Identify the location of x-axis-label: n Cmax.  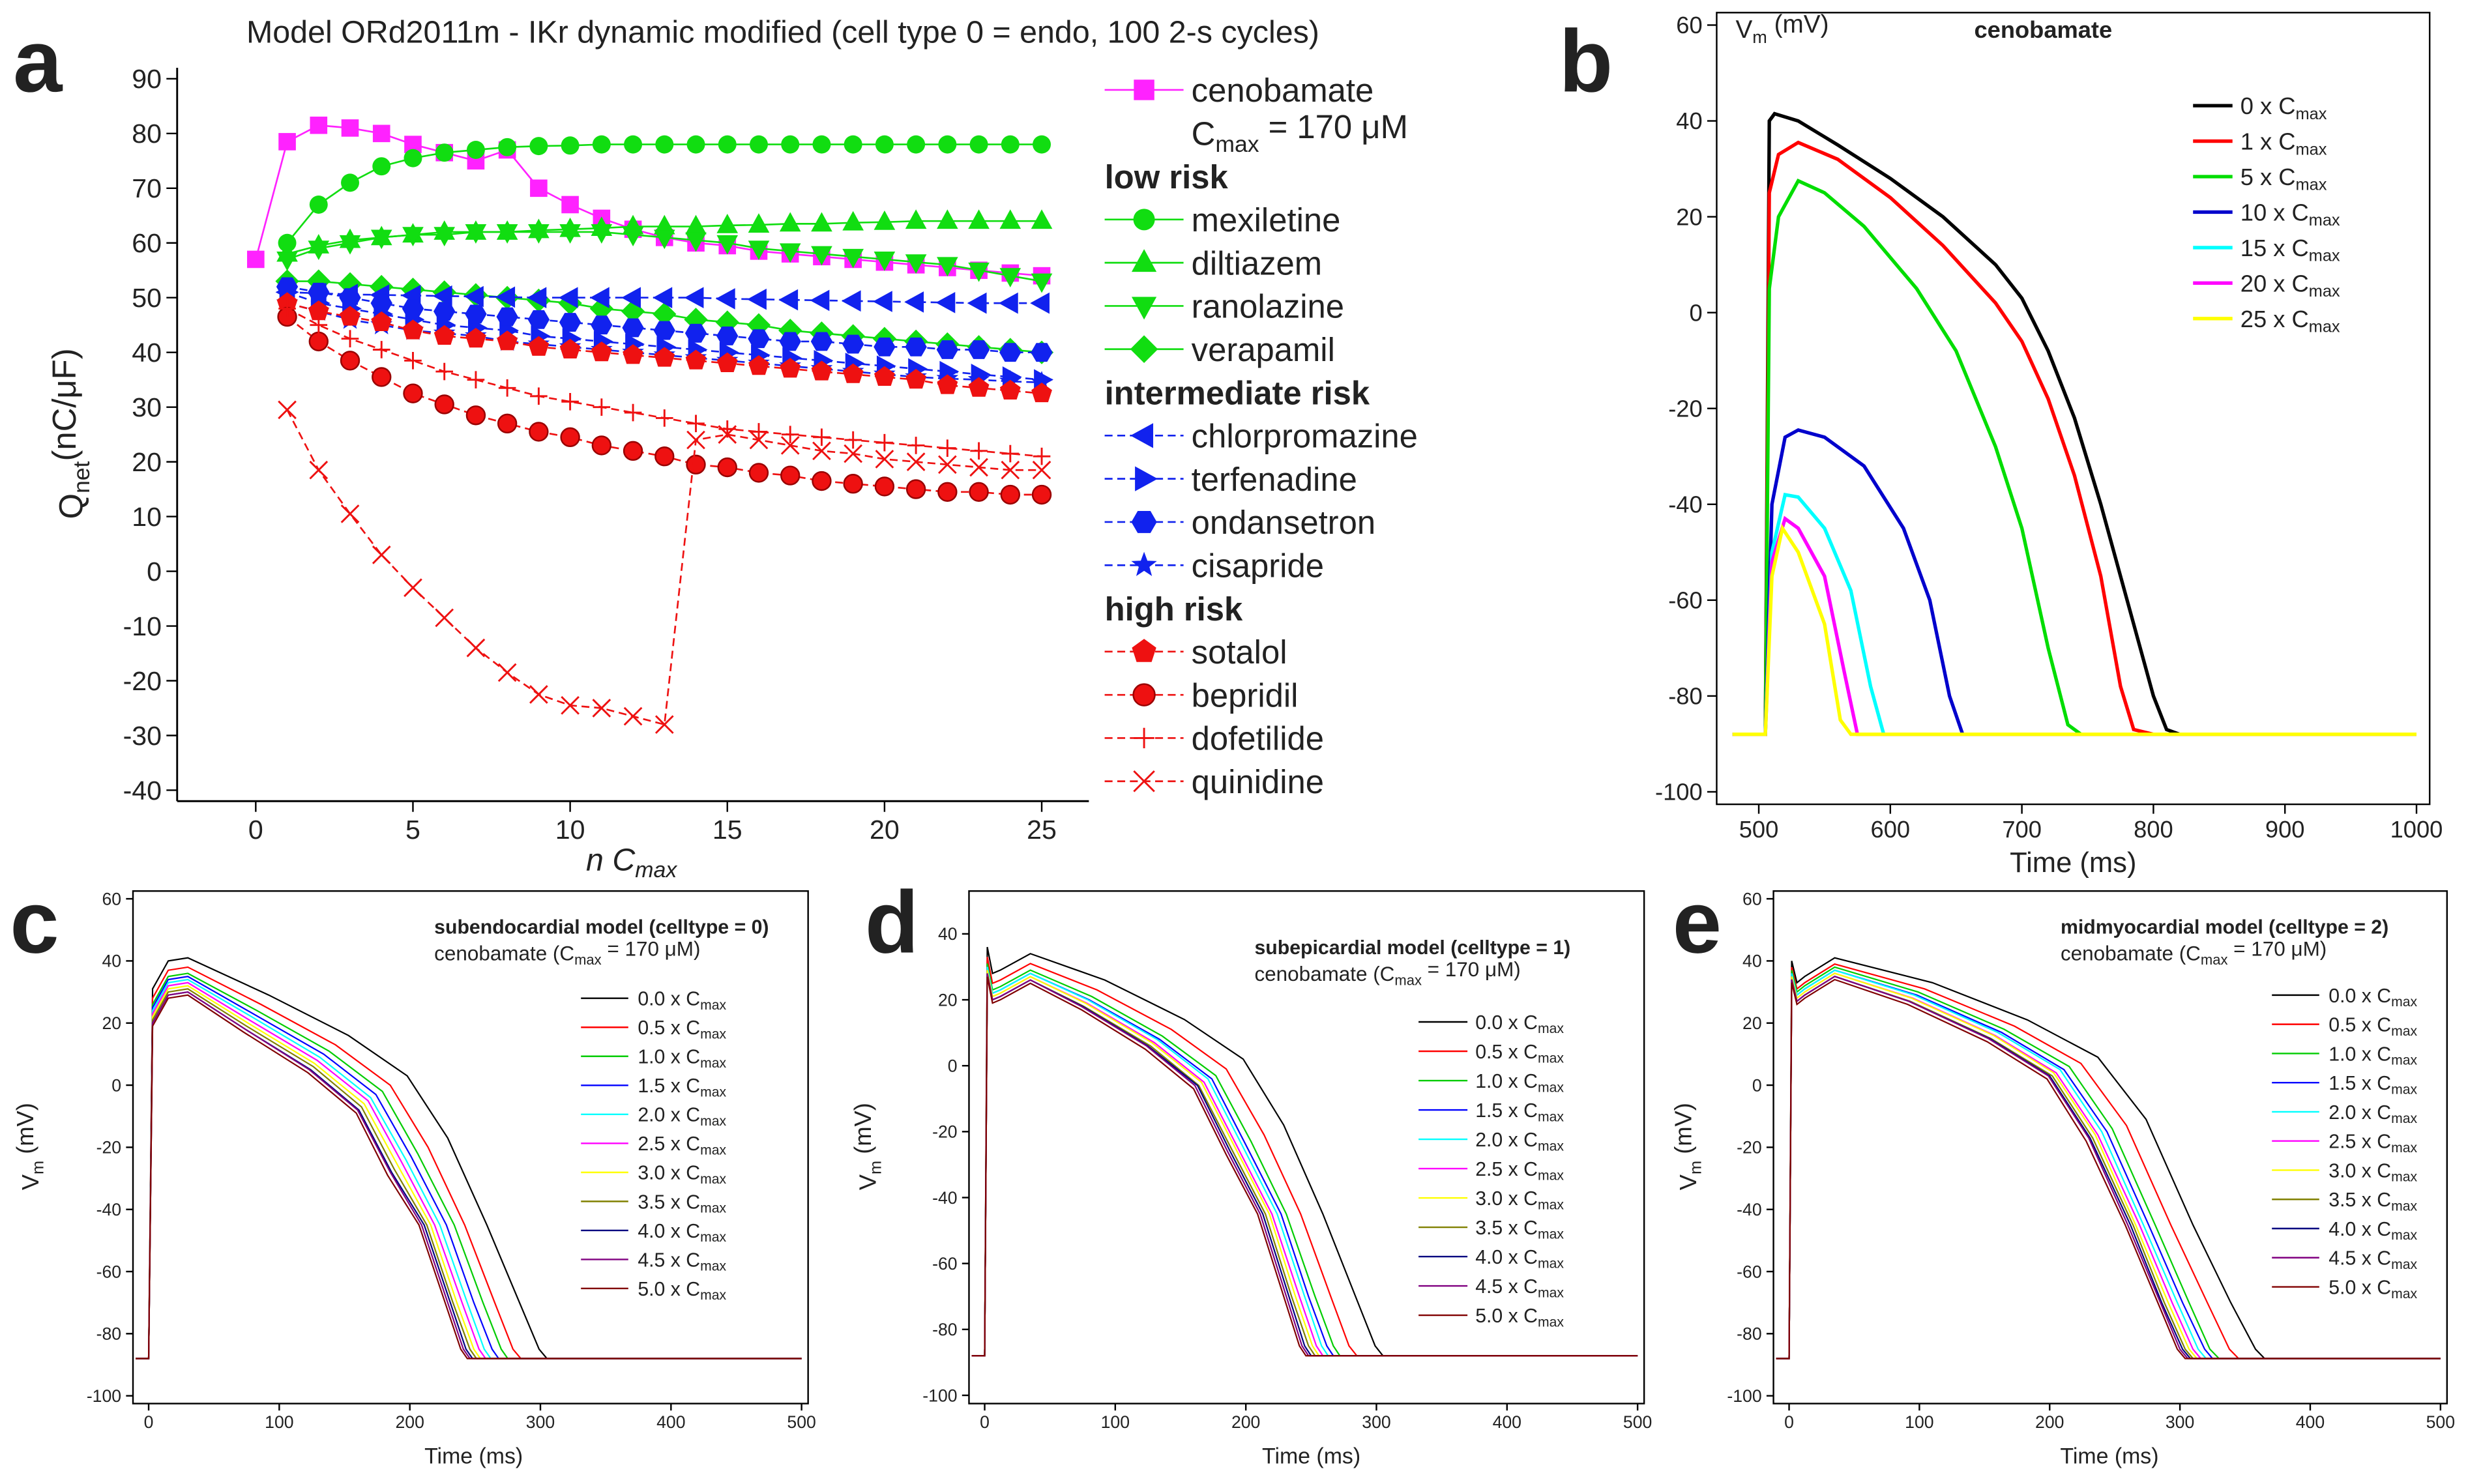
(631, 862).